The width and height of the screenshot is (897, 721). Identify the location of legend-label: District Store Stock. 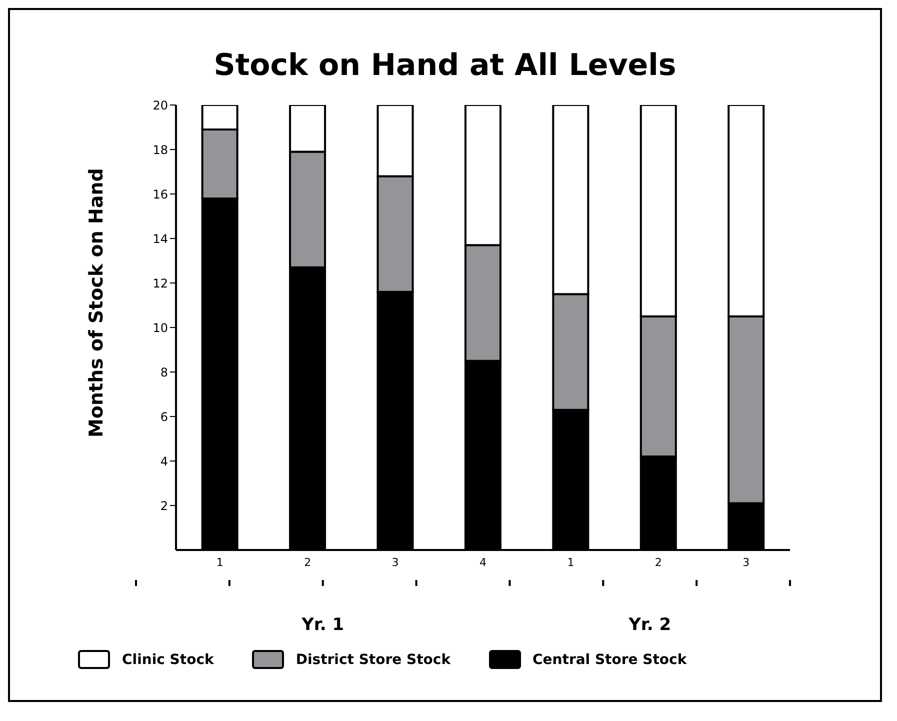
(373, 660).